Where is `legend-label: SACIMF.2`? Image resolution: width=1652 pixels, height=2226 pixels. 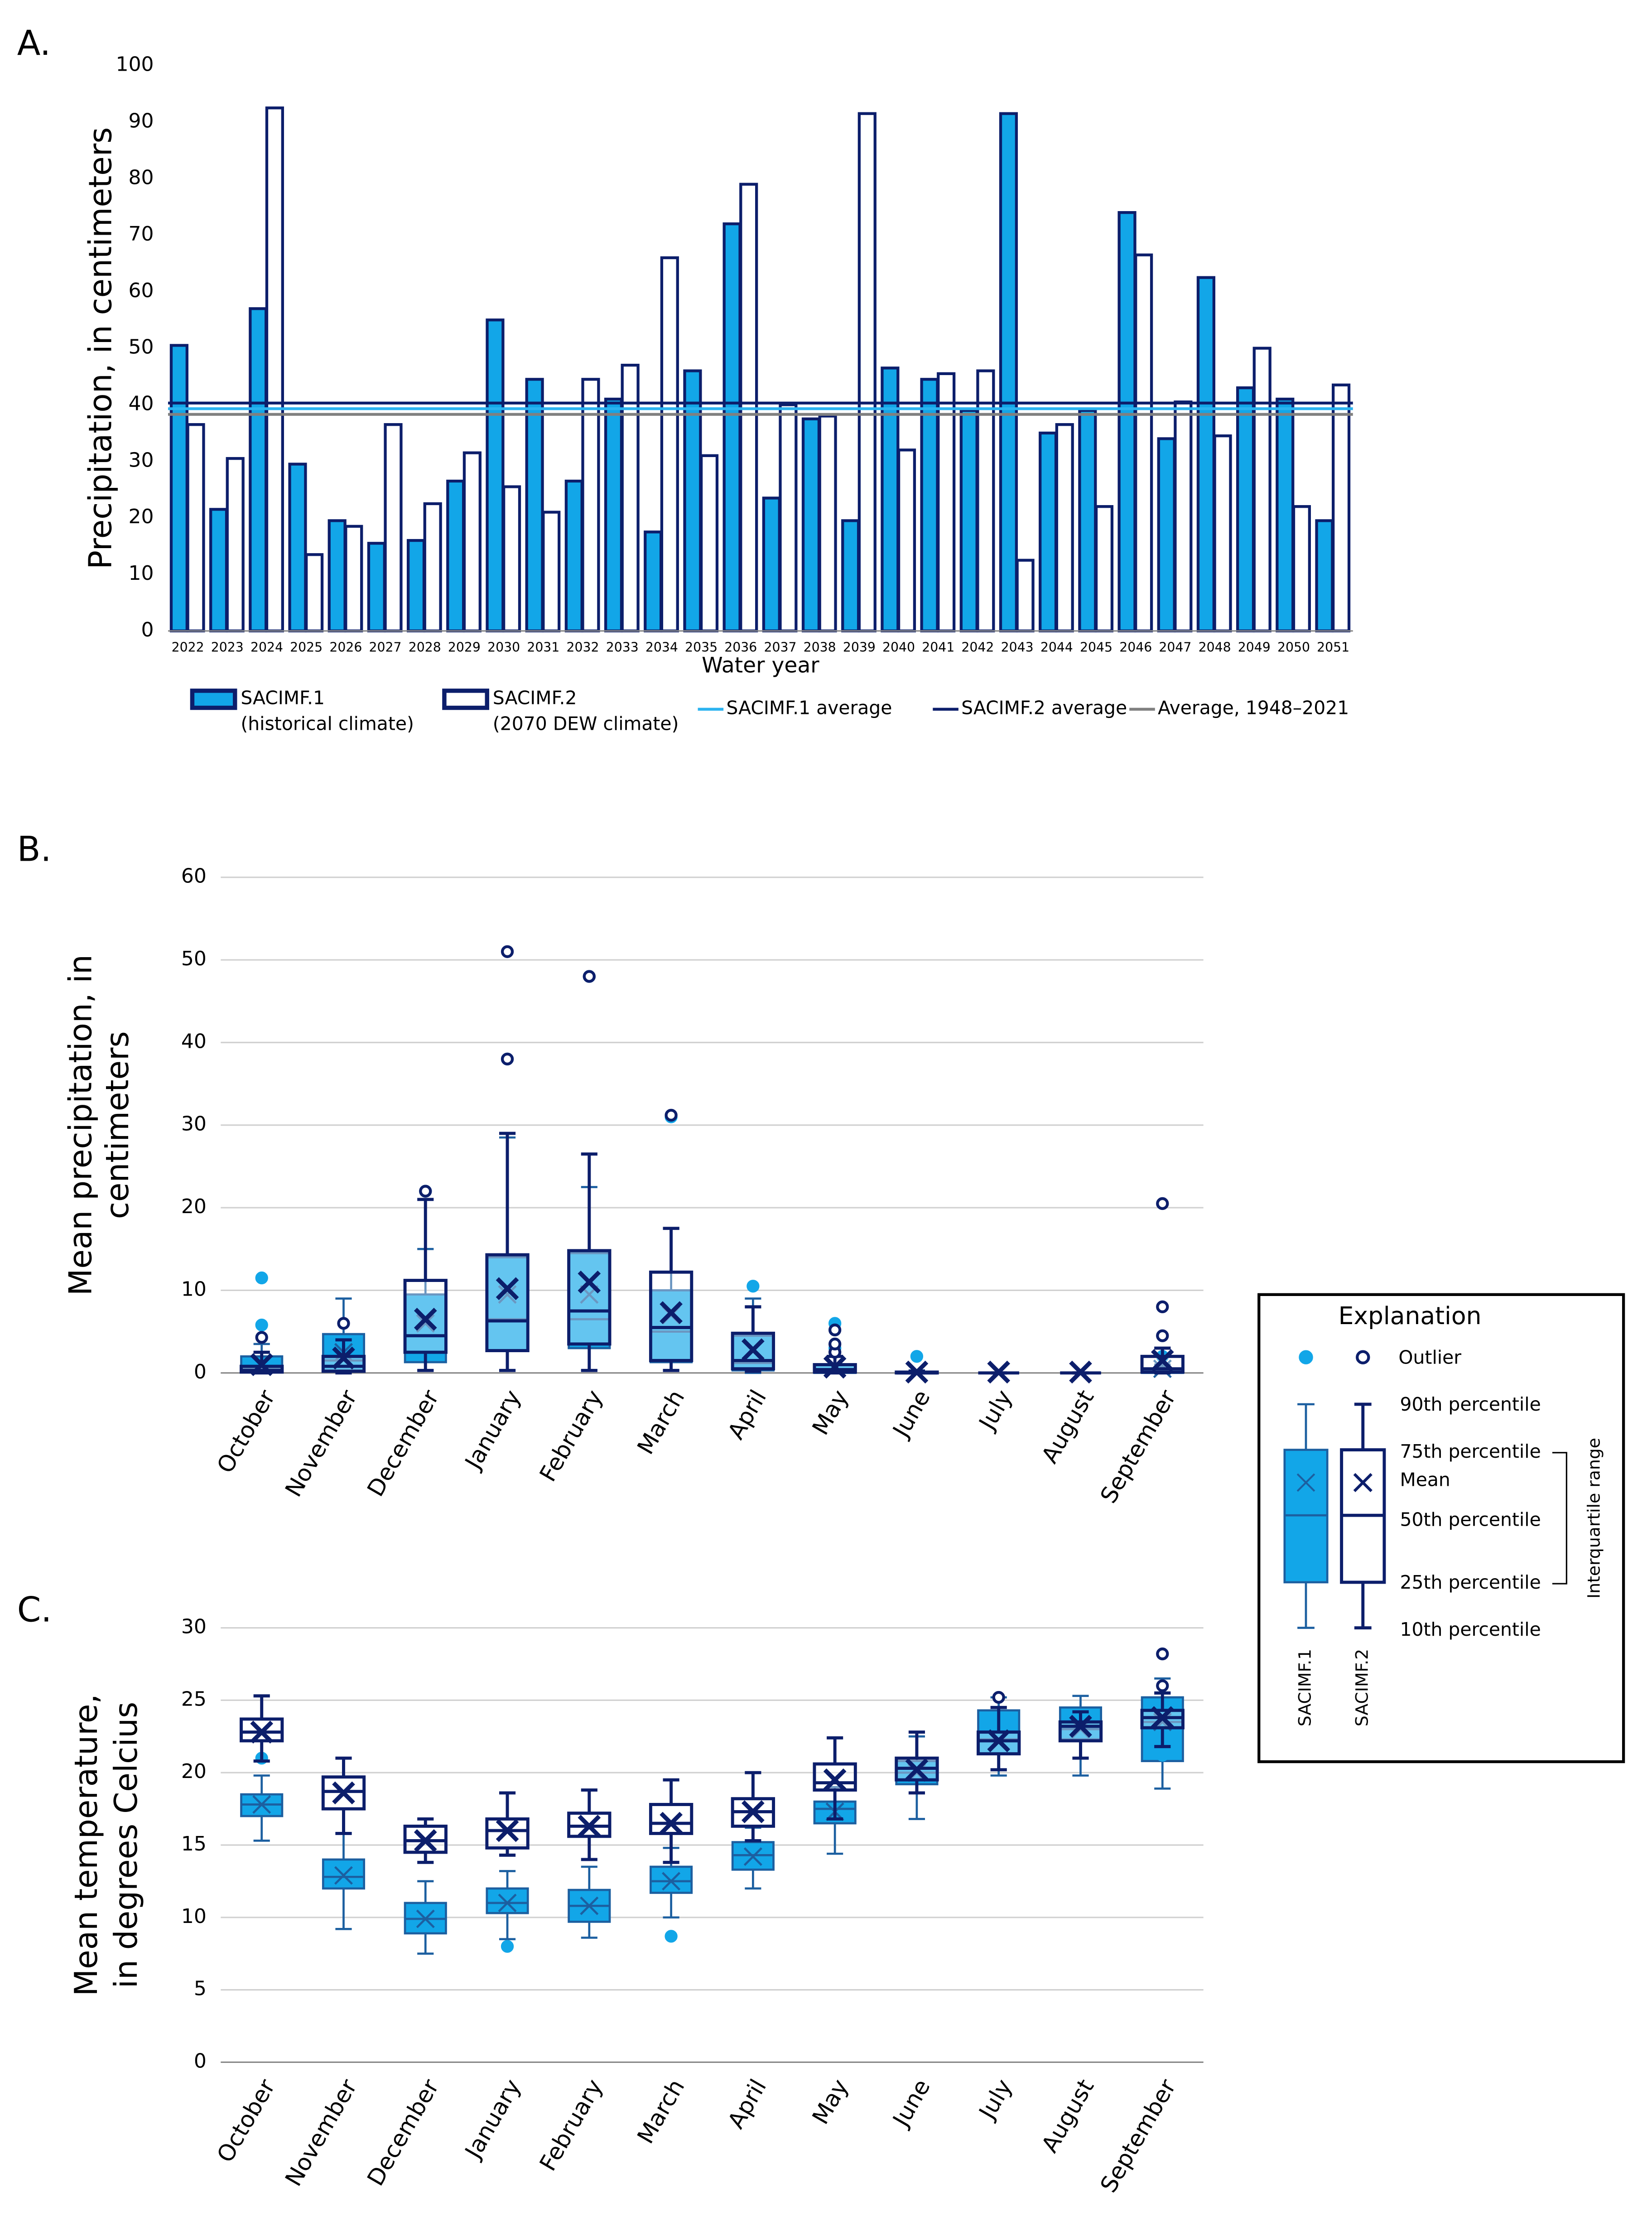
legend-label: SACIMF.2 is located at coordinates (535, 698).